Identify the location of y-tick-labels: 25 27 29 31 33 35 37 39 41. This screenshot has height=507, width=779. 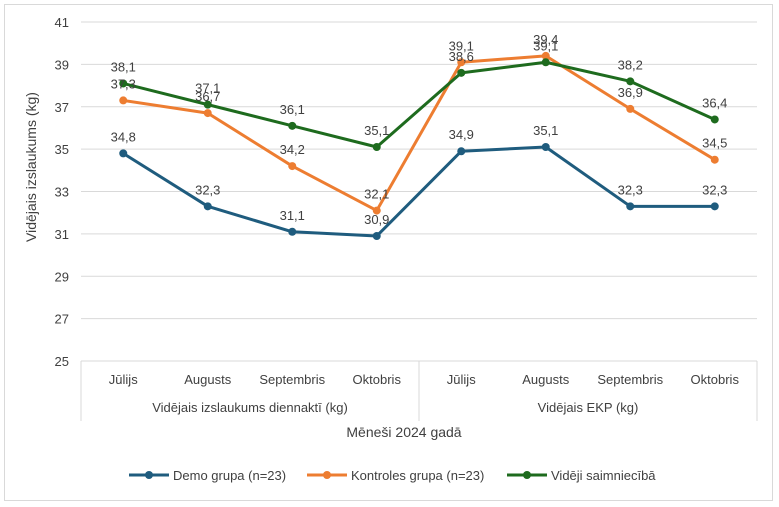
(62, 192).